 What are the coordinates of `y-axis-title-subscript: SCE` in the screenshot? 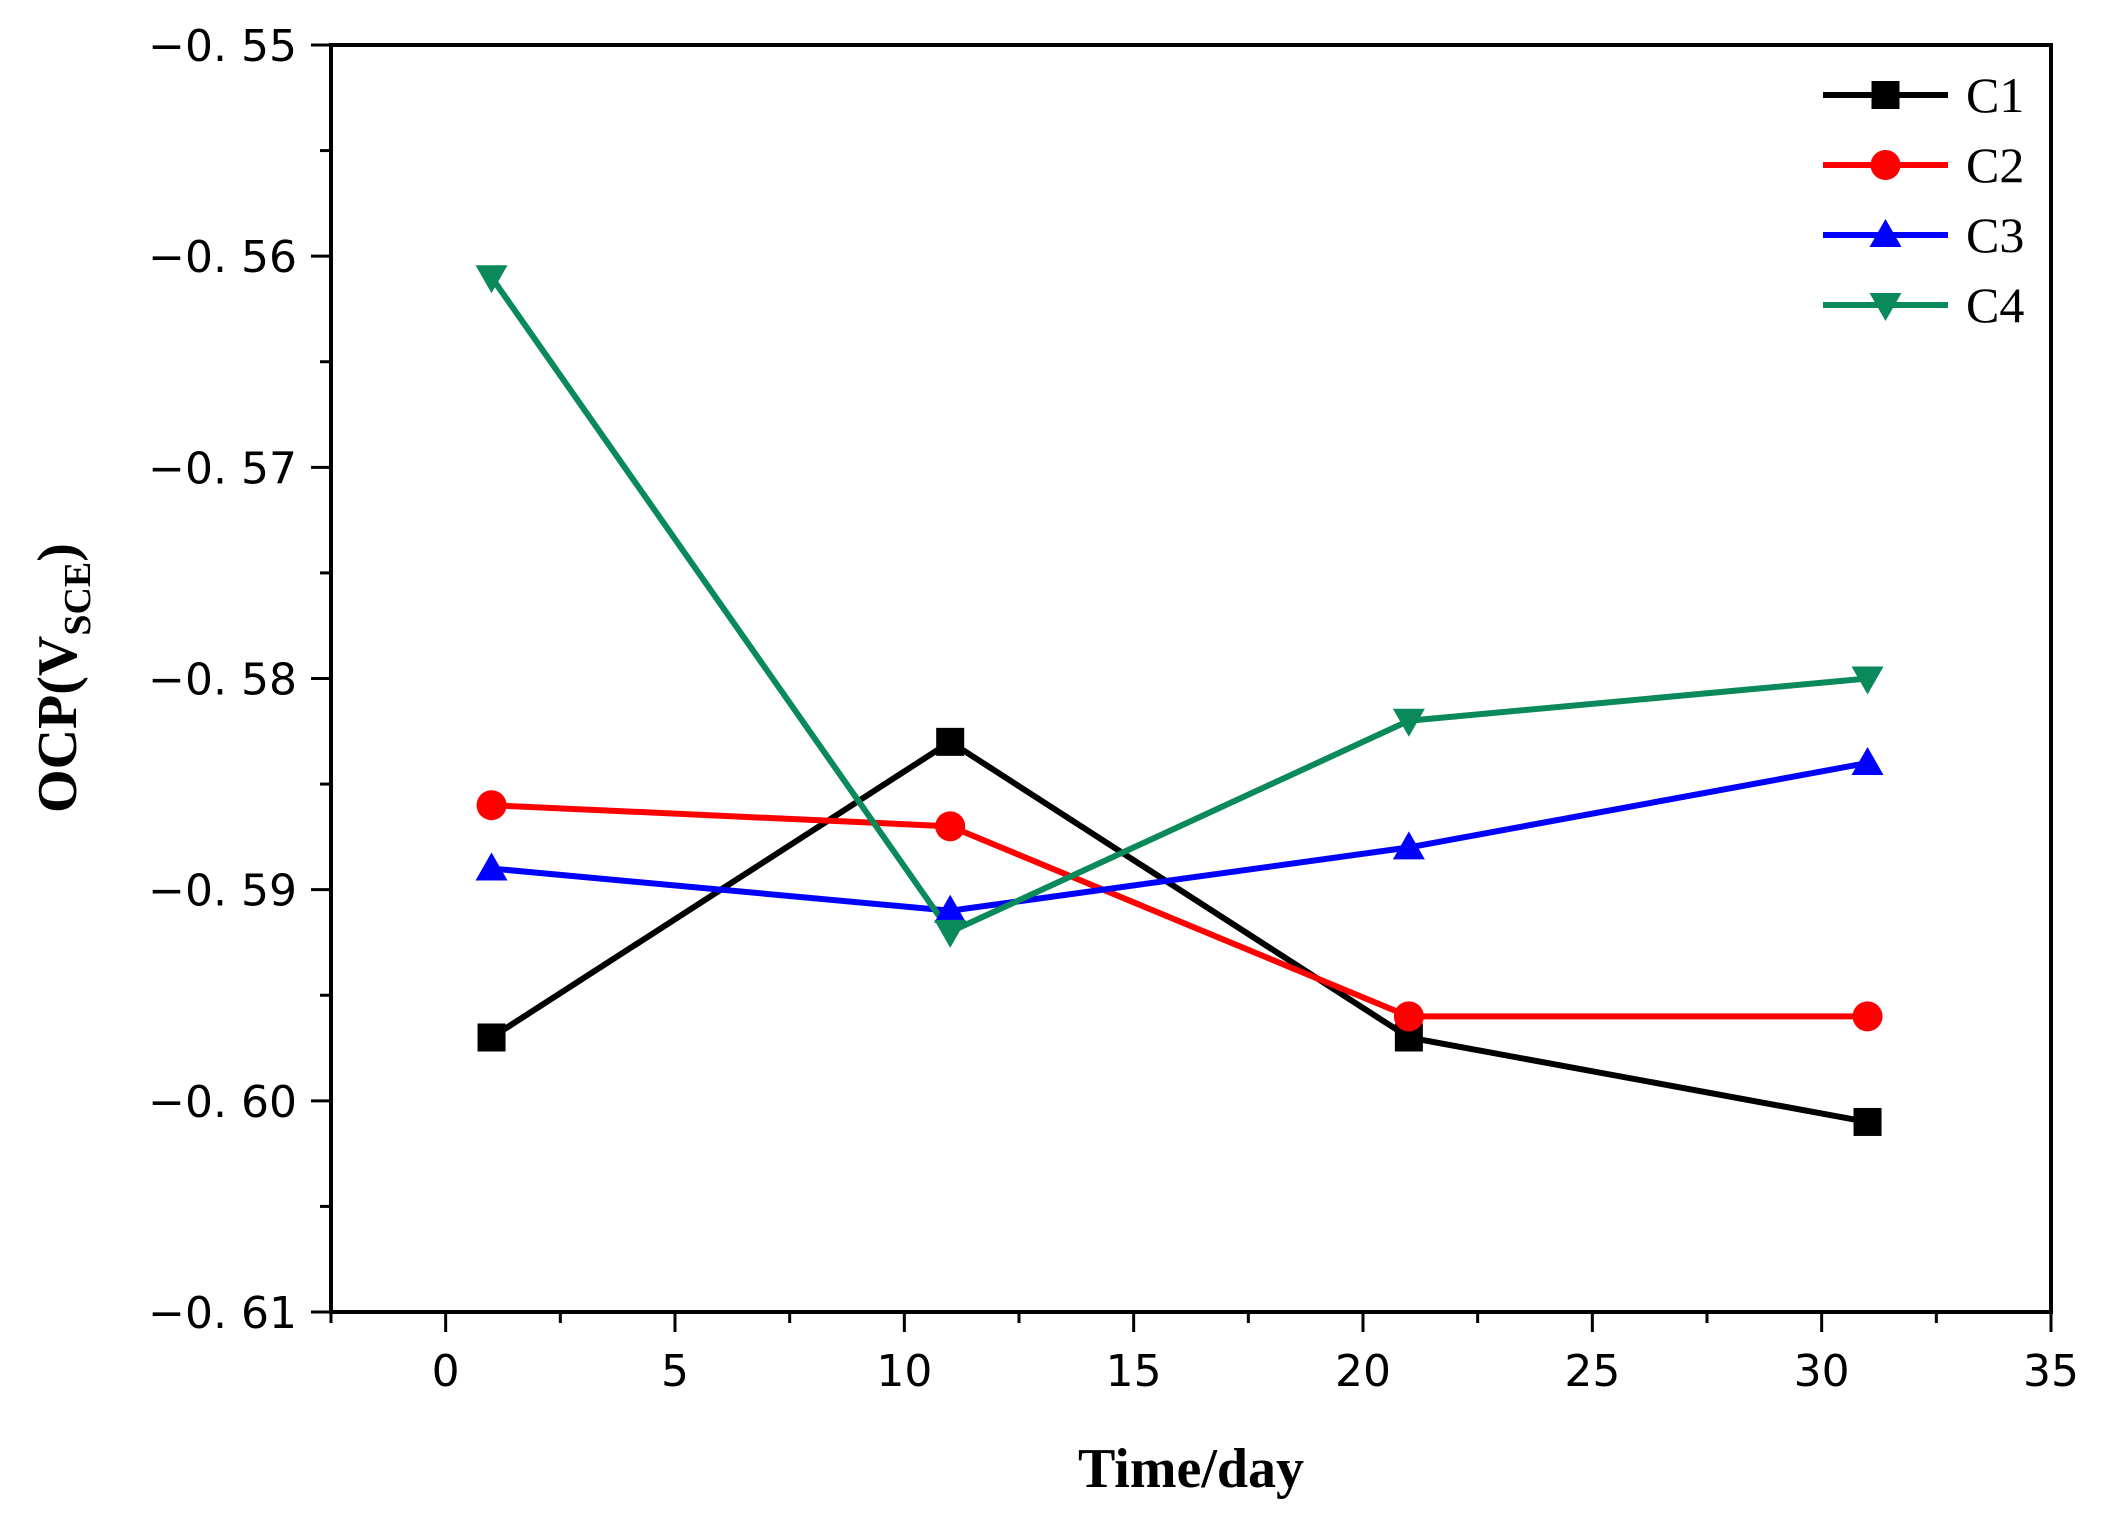 It's located at (78, 599).